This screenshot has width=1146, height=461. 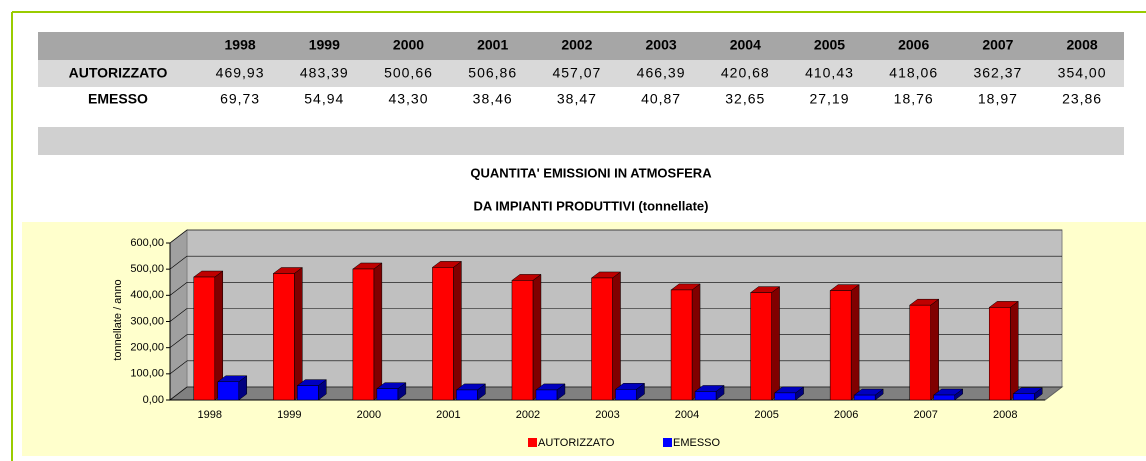 What do you see at coordinates (147, 243) in the screenshot?
I see `y-tick-label: 600,00` at bounding box center [147, 243].